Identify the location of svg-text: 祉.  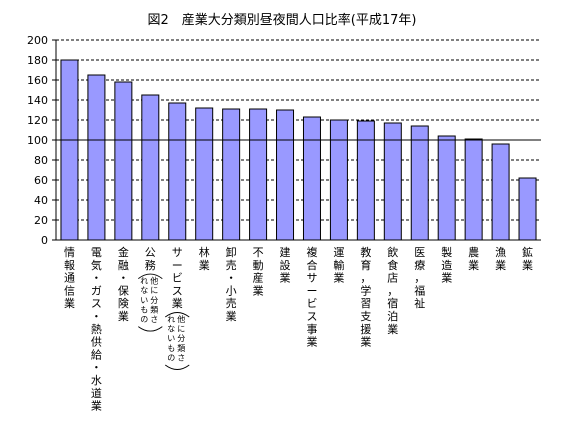
(419, 303).